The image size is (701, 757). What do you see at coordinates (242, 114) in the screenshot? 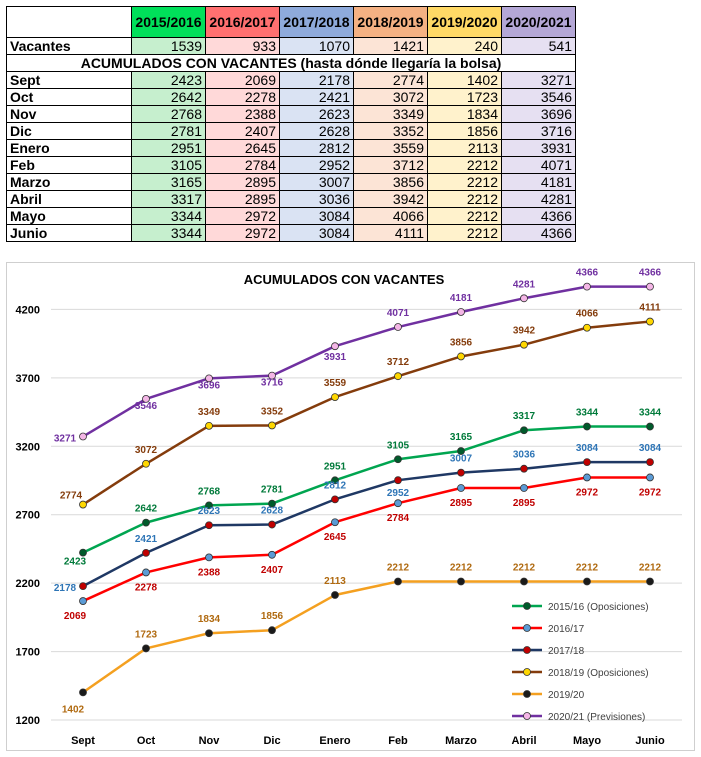
I see `table-cell: 2388` at bounding box center [242, 114].